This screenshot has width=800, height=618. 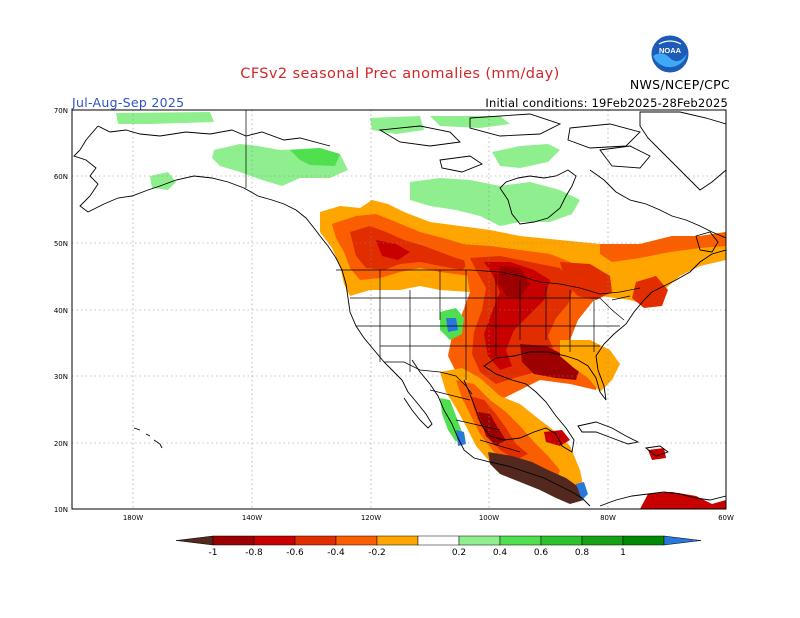 I want to click on coast-south-america, so click(x=662, y=499).